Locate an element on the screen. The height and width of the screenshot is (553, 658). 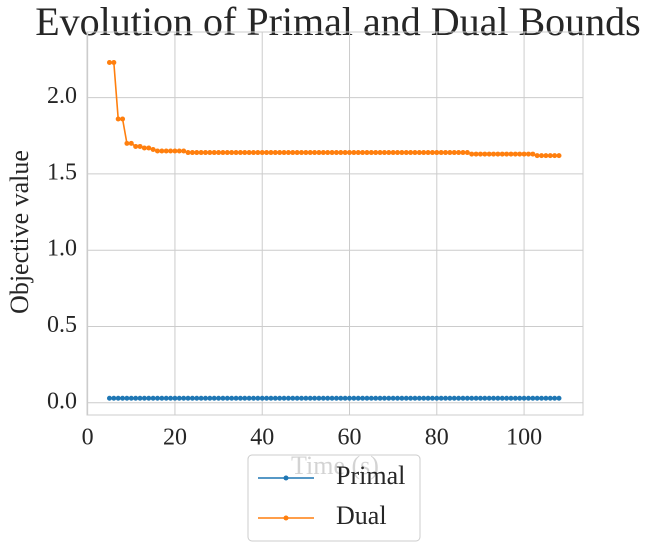
chart-title: Evolution of Primal and Dual Bounds is located at coordinates (338, 22).